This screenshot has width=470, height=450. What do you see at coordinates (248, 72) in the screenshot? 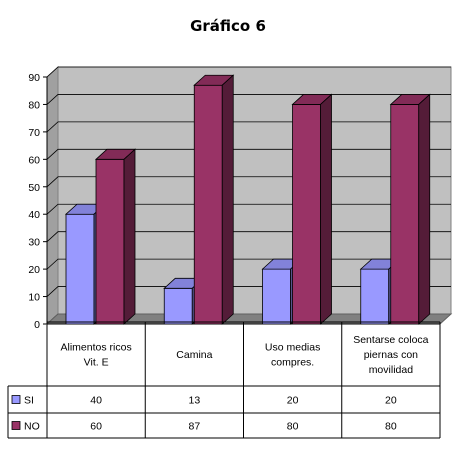
I see `gridline` at bounding box center [248, 72].